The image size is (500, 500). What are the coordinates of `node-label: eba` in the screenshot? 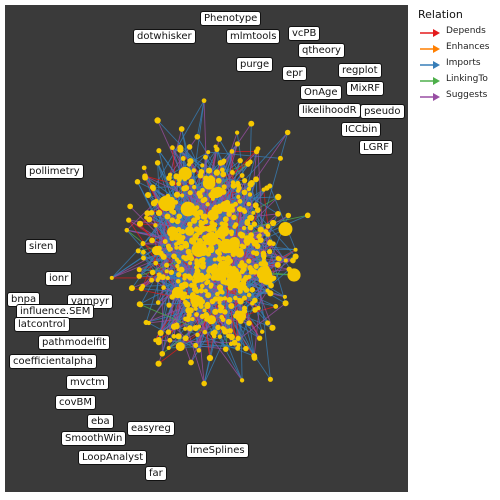 It's located at (100, 421).